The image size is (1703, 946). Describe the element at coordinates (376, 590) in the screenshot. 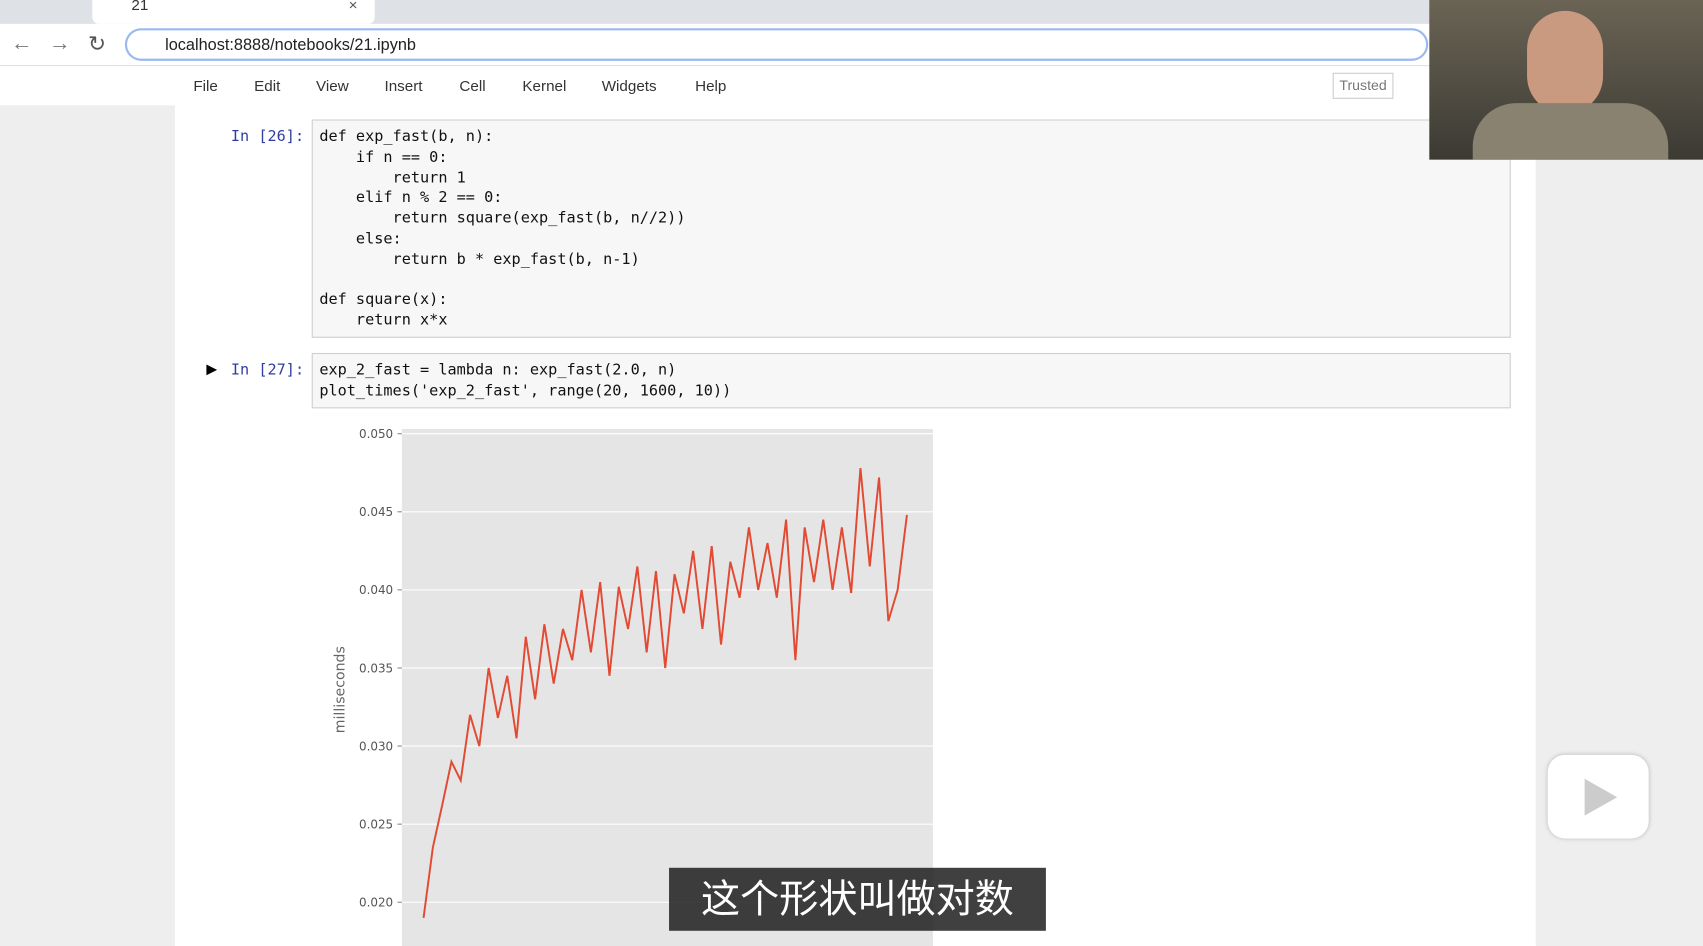

I see `y-tick-label: 0.040` at that location.